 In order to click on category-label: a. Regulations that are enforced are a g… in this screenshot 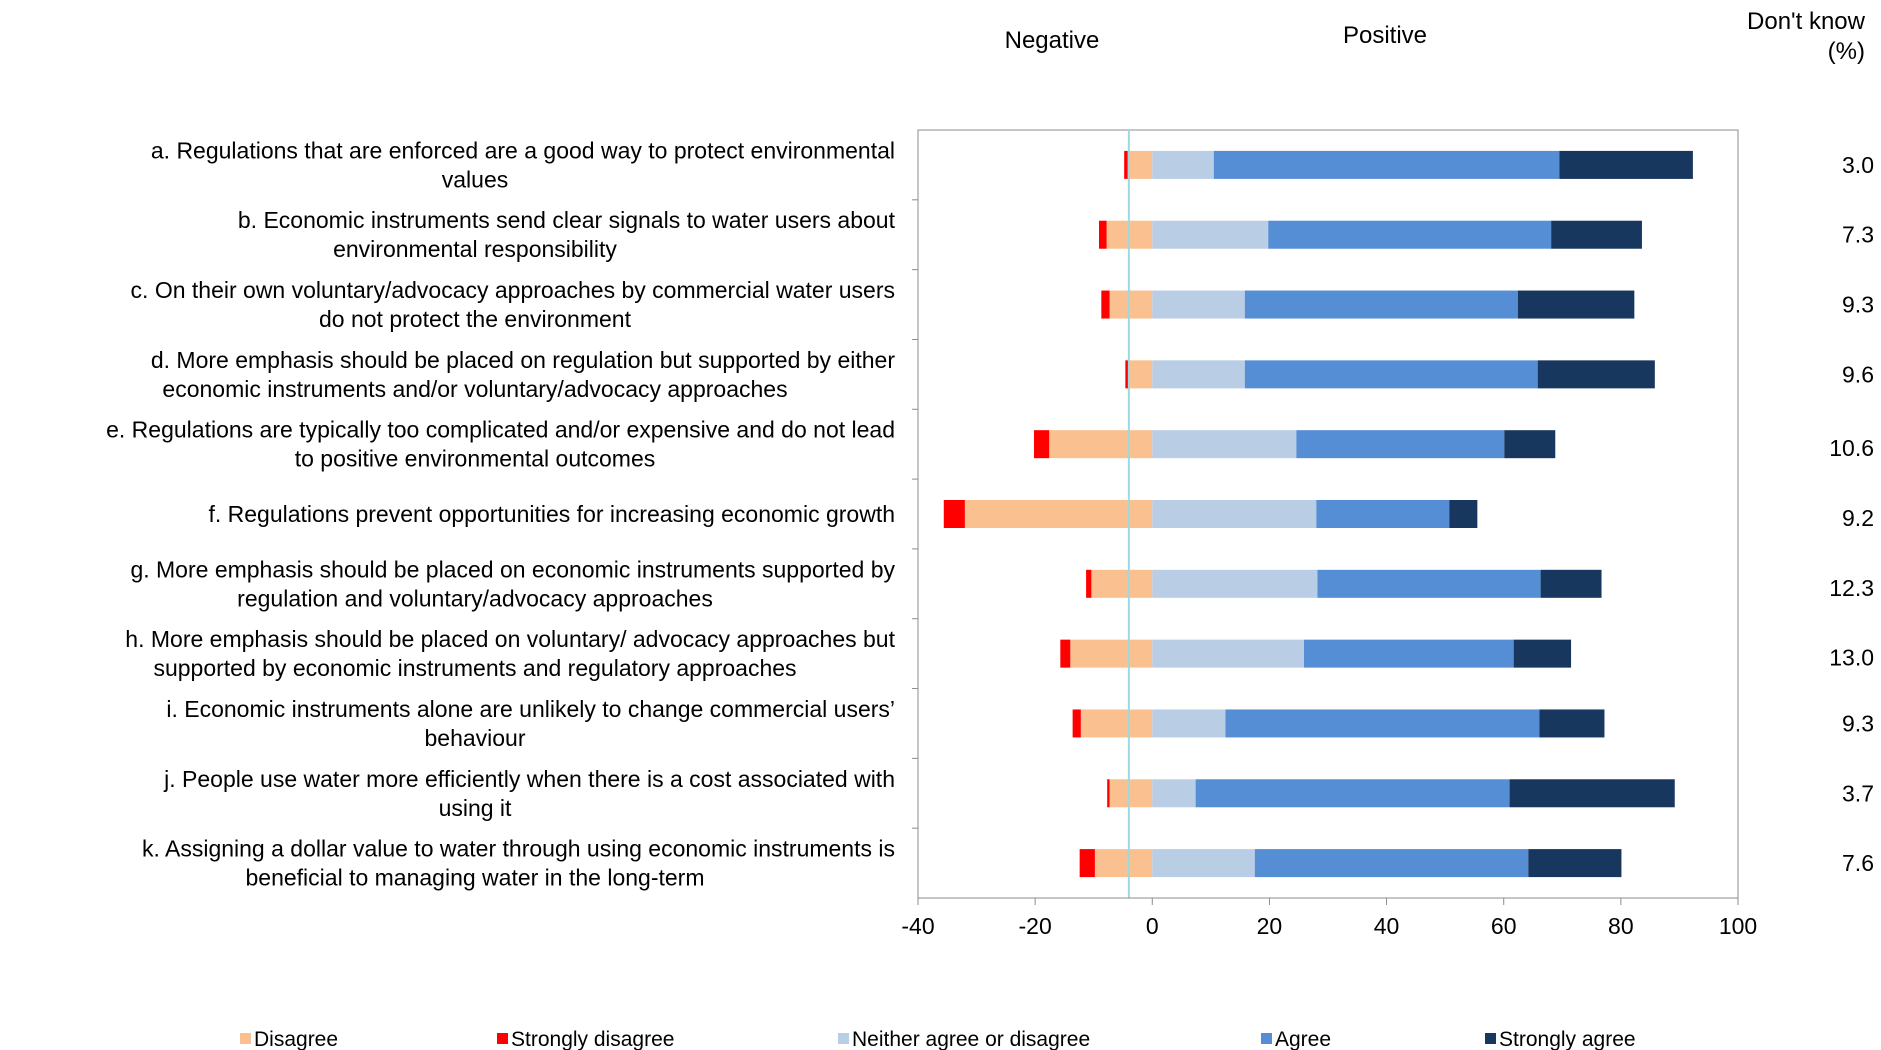, I will do `click(523, 150)`.